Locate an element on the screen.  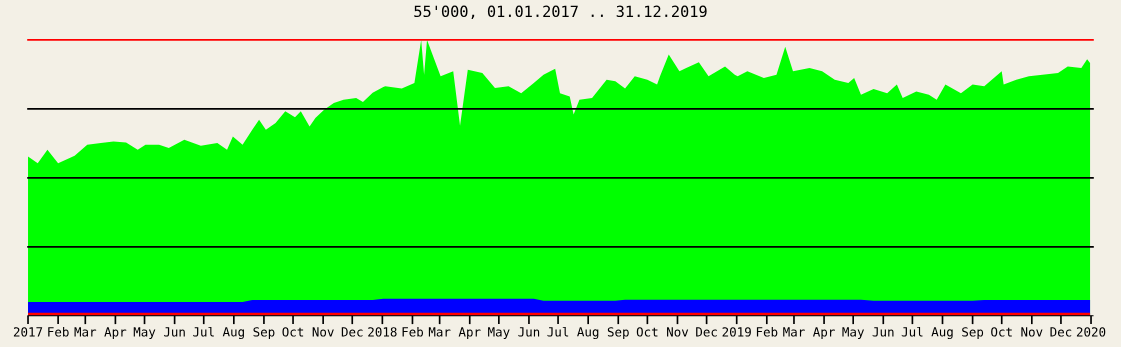
x-tick-label: 2019 is located at coordinates (736, 332).